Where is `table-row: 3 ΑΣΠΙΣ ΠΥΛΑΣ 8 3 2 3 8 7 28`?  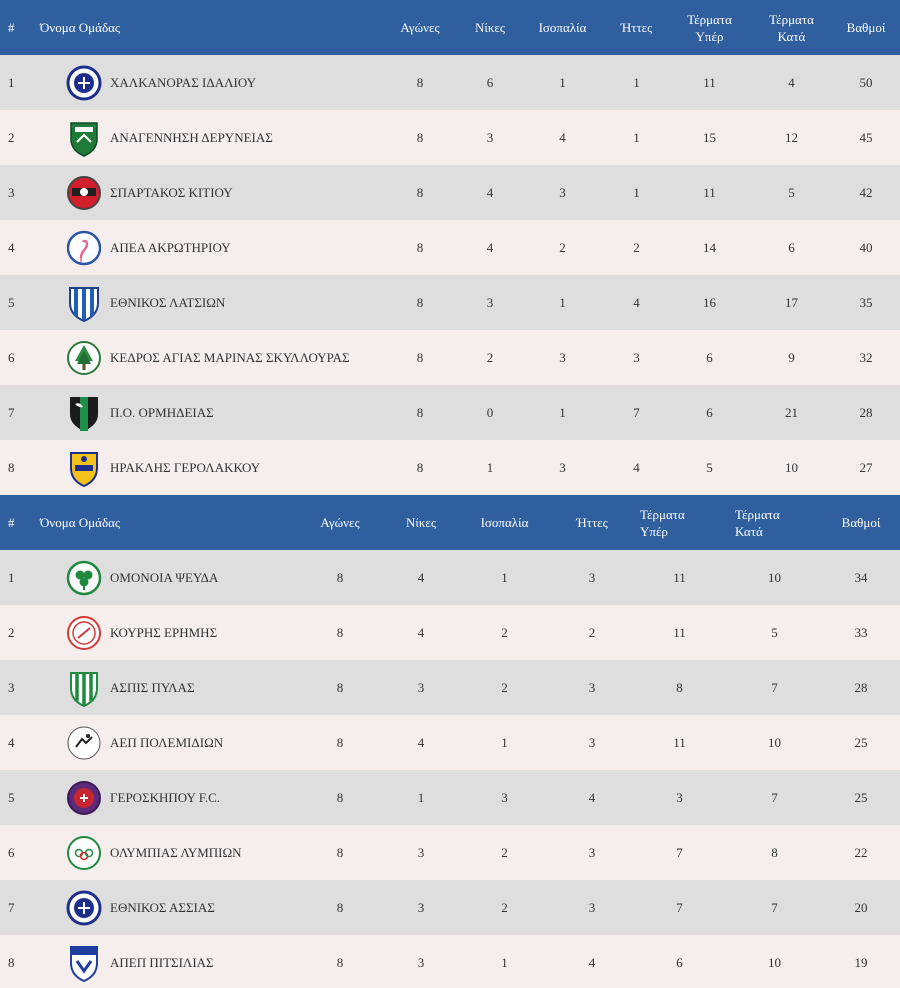
table-row: 3 ΑΣΠΙΣ ΠΥΛΑΣ 8 3 2 3 8 7 28 is located at coordinates (450, 687).